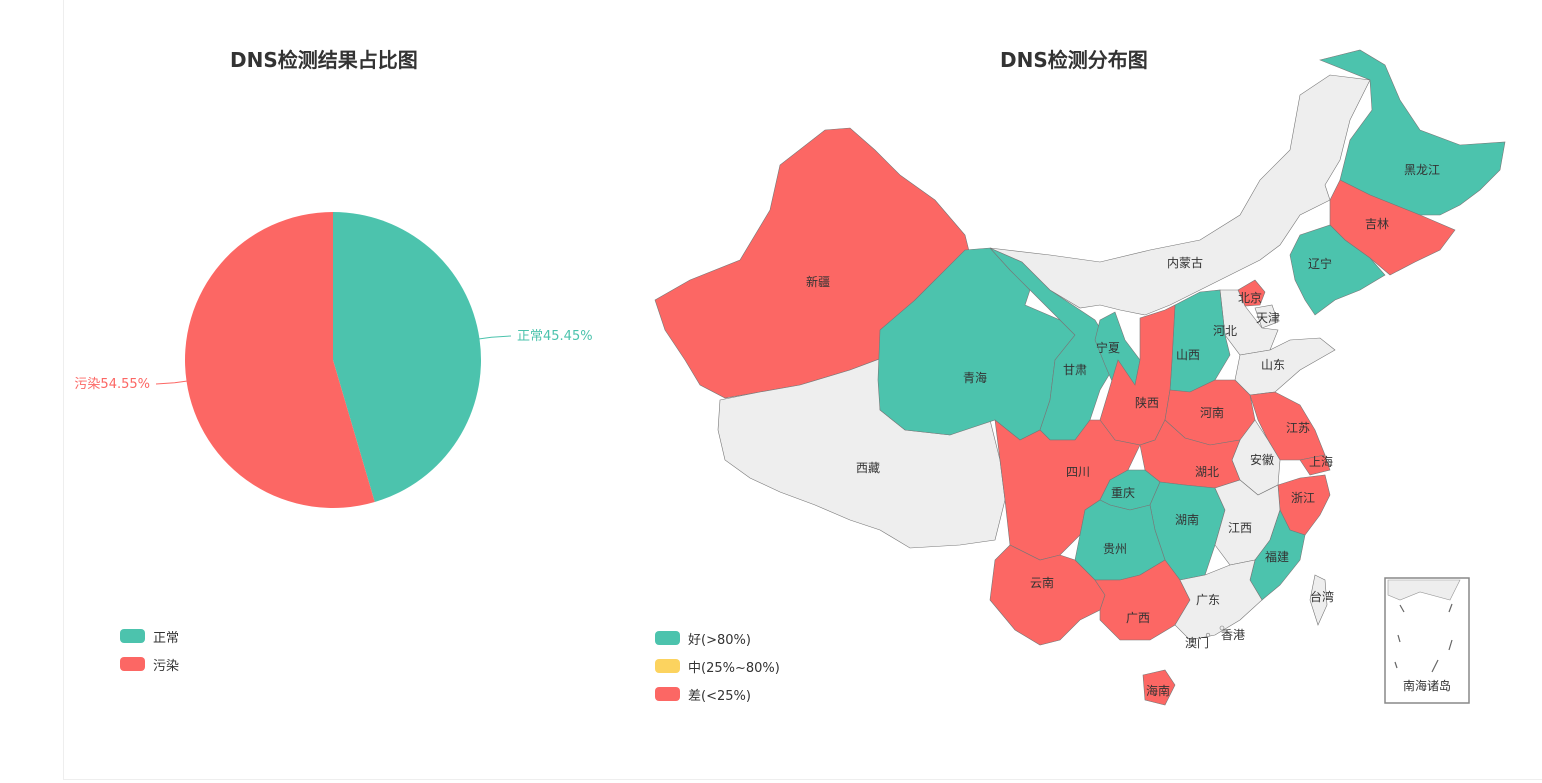 Image resolution: width=1542 pixels, height=783 pixels. I want to click on legend-label-normal: 正常, so click(166, 638).